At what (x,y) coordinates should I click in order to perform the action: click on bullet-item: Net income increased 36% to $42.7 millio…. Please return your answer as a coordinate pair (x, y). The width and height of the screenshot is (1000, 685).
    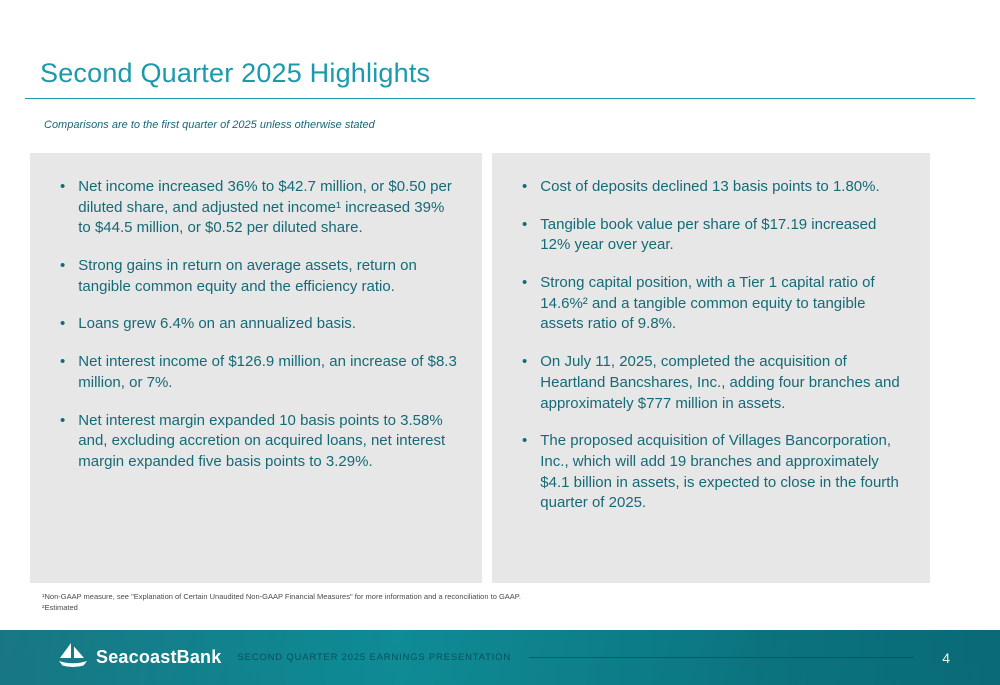
    Looking at the image, I should click on (259, 208).